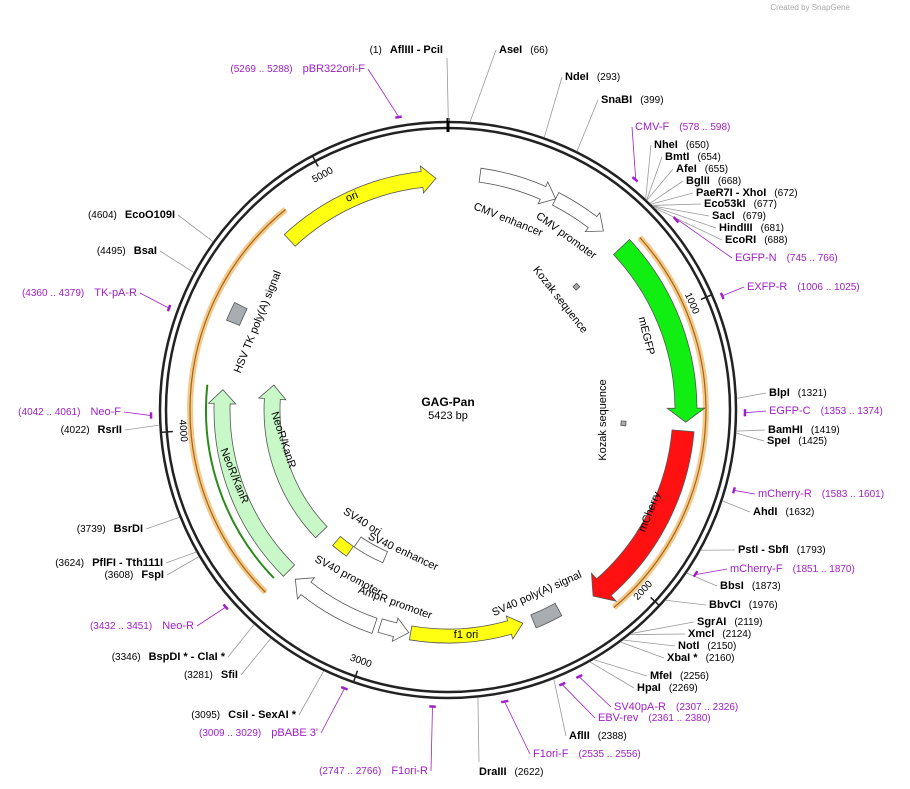 The image size is (910, 789). What do you see at coordinates (105, 412) in the screenshot?
I see `primer-name: Neo-F` at bounding box center [105, 412].